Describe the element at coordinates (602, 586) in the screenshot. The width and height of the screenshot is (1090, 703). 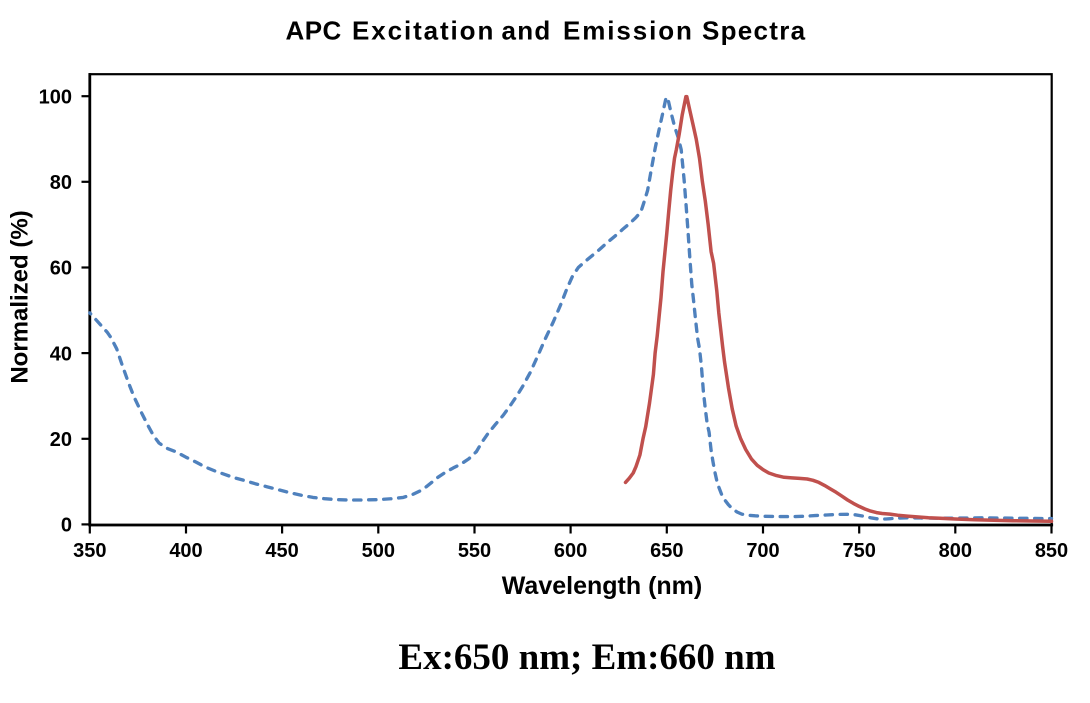
I see `svg-text: Wavelength (nm)` at that location.